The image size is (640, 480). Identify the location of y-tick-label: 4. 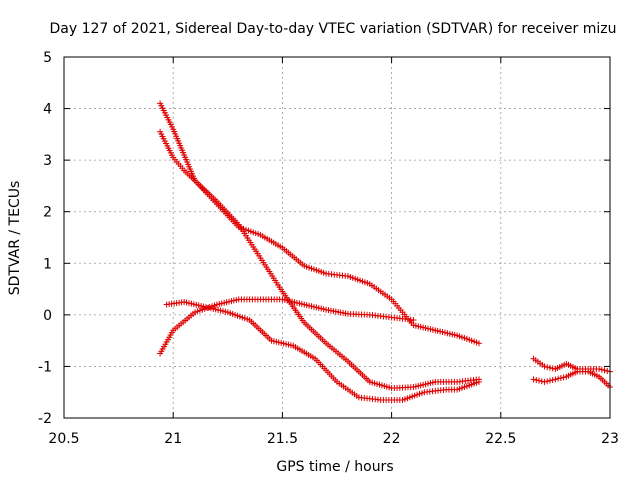
(47, 110).